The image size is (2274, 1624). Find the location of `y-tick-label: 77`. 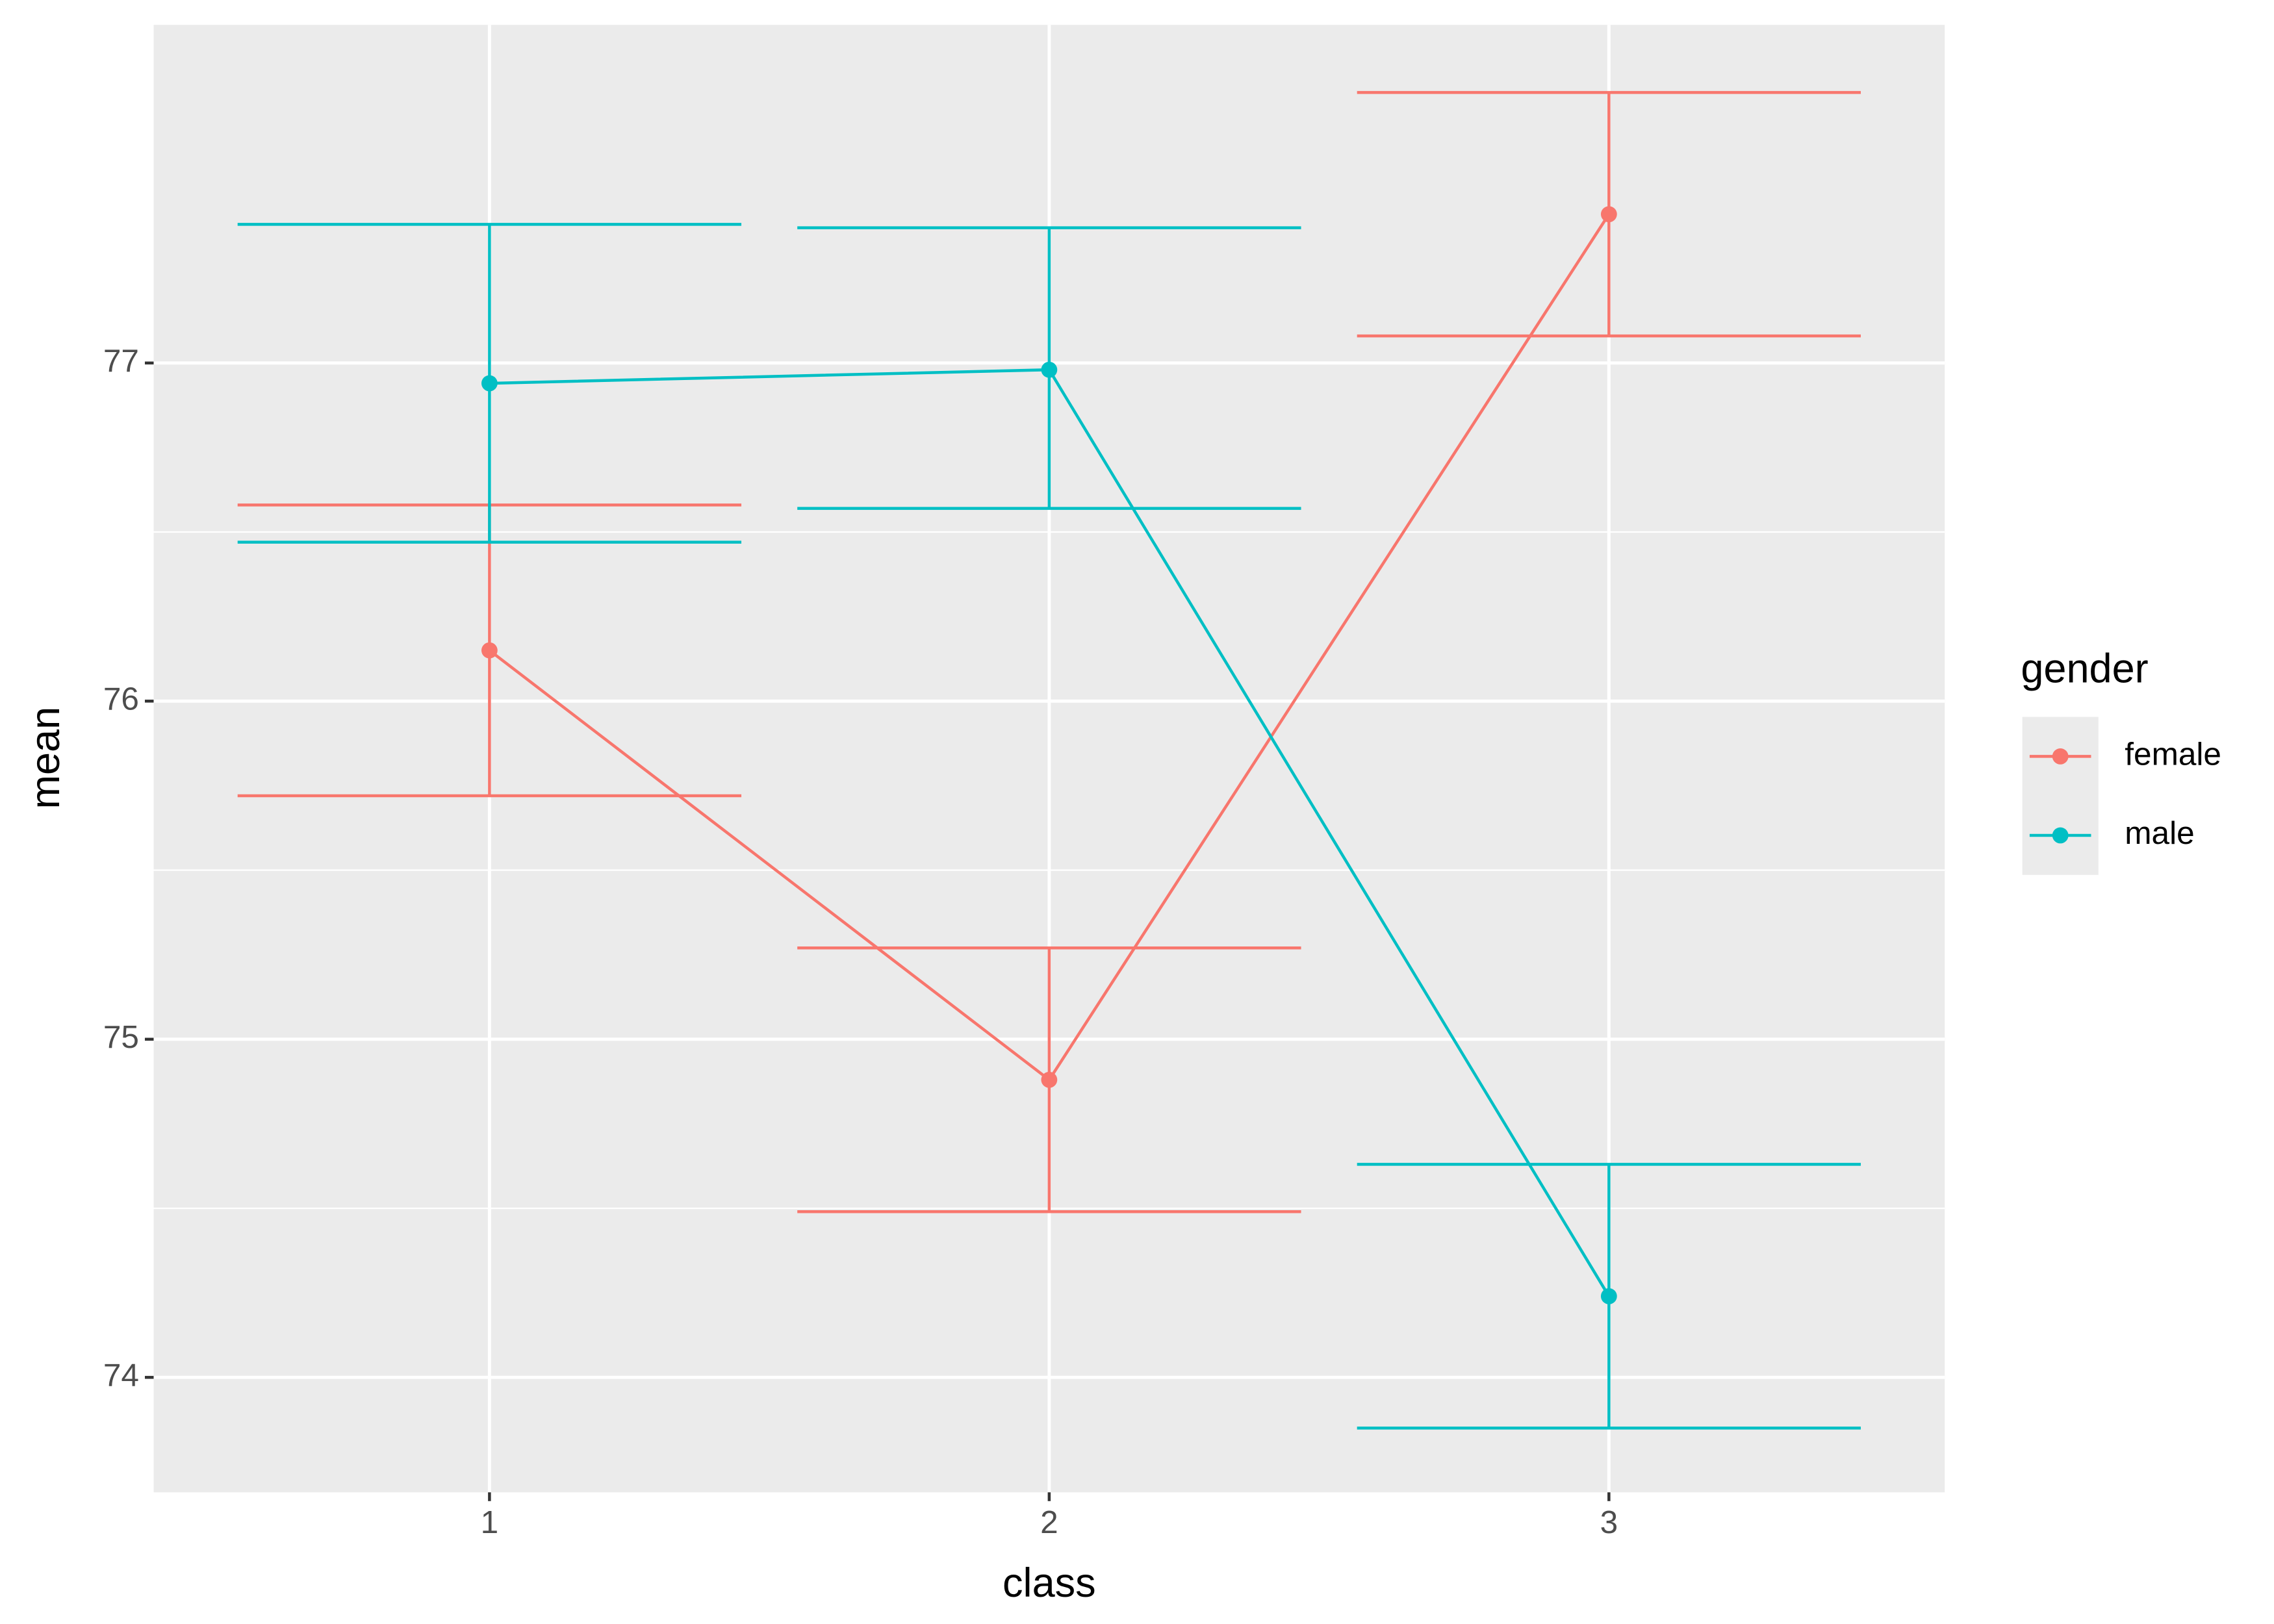

y-tick-label: 77 is located at coordinates (121, 361).